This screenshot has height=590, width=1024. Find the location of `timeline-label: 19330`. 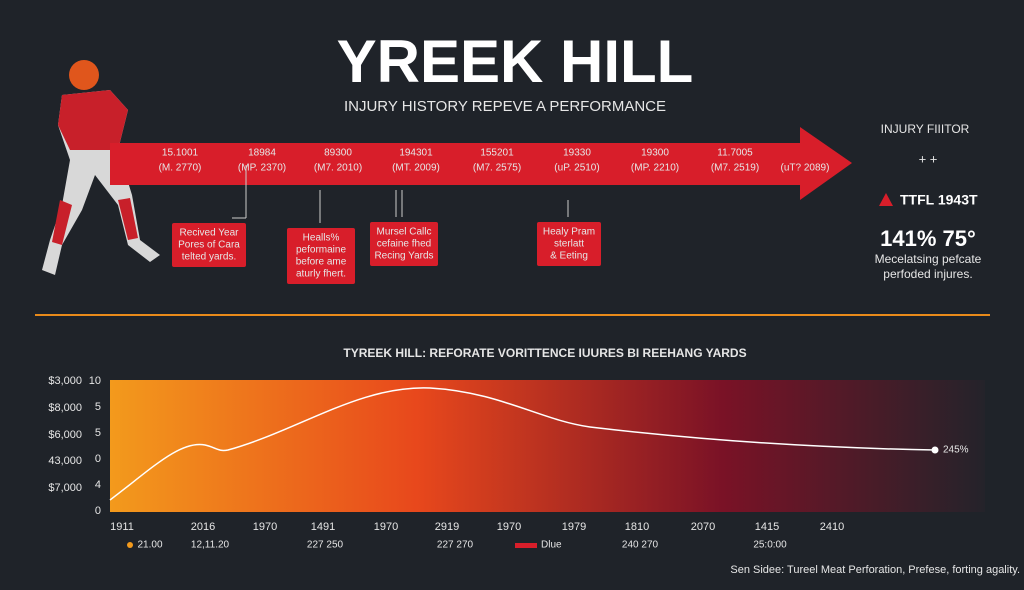

timeline-label: 19330 is located at coordinates (577, 153).